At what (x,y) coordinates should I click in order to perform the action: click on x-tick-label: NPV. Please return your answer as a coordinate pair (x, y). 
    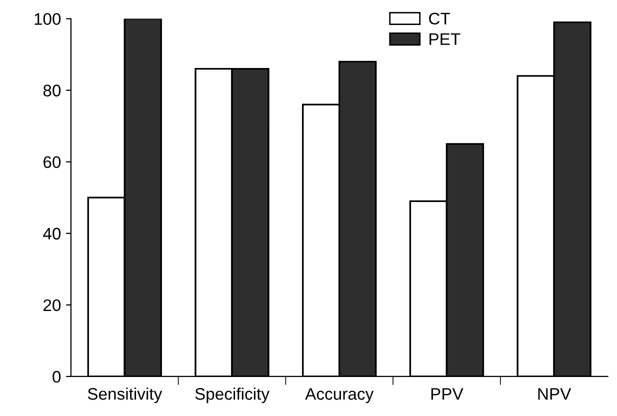
    Looking at the image, I should click on (555, 394).